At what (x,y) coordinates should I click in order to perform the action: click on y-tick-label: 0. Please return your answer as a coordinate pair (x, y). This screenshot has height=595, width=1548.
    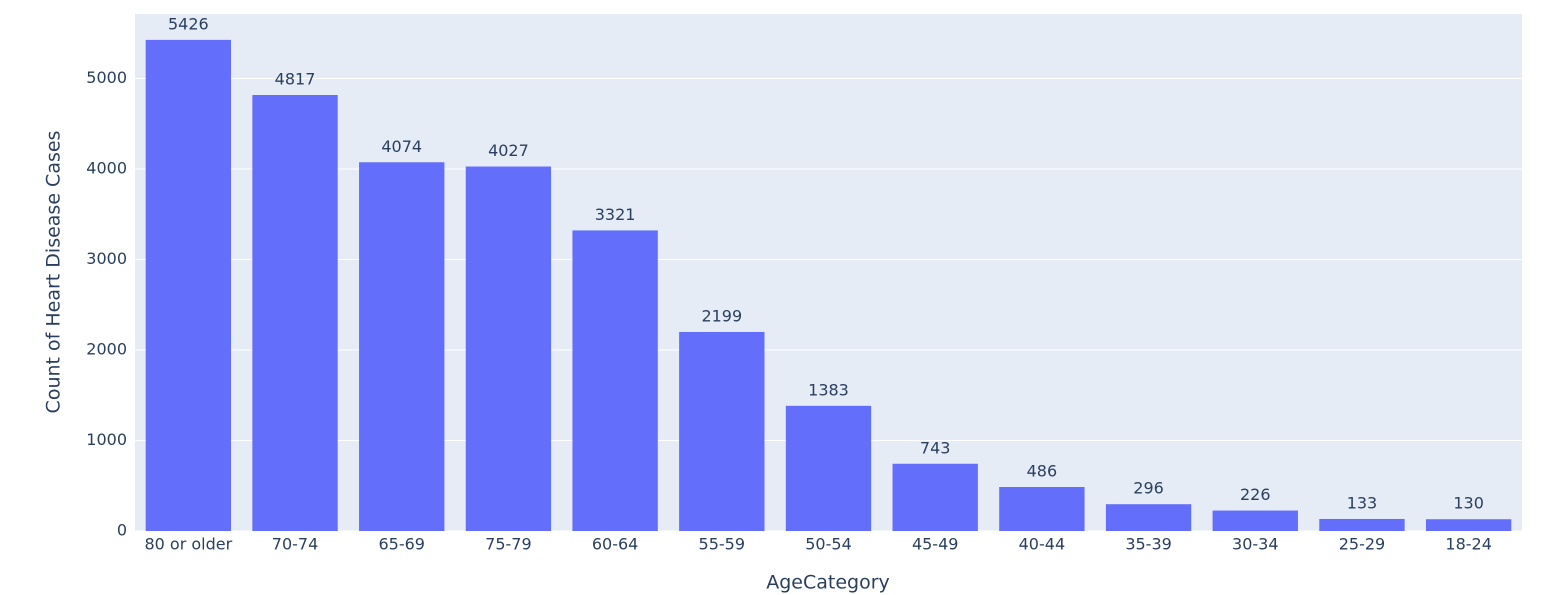
    Looking at the image, I should click on (122, 530).